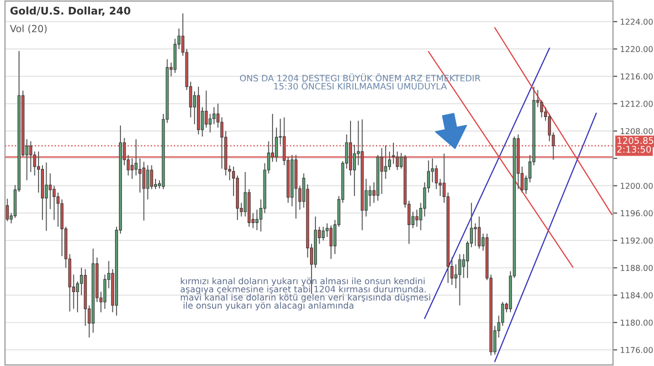 The image size is (654, 366). I want to click on y-tick-label: 1208.00, so click(636, 131).